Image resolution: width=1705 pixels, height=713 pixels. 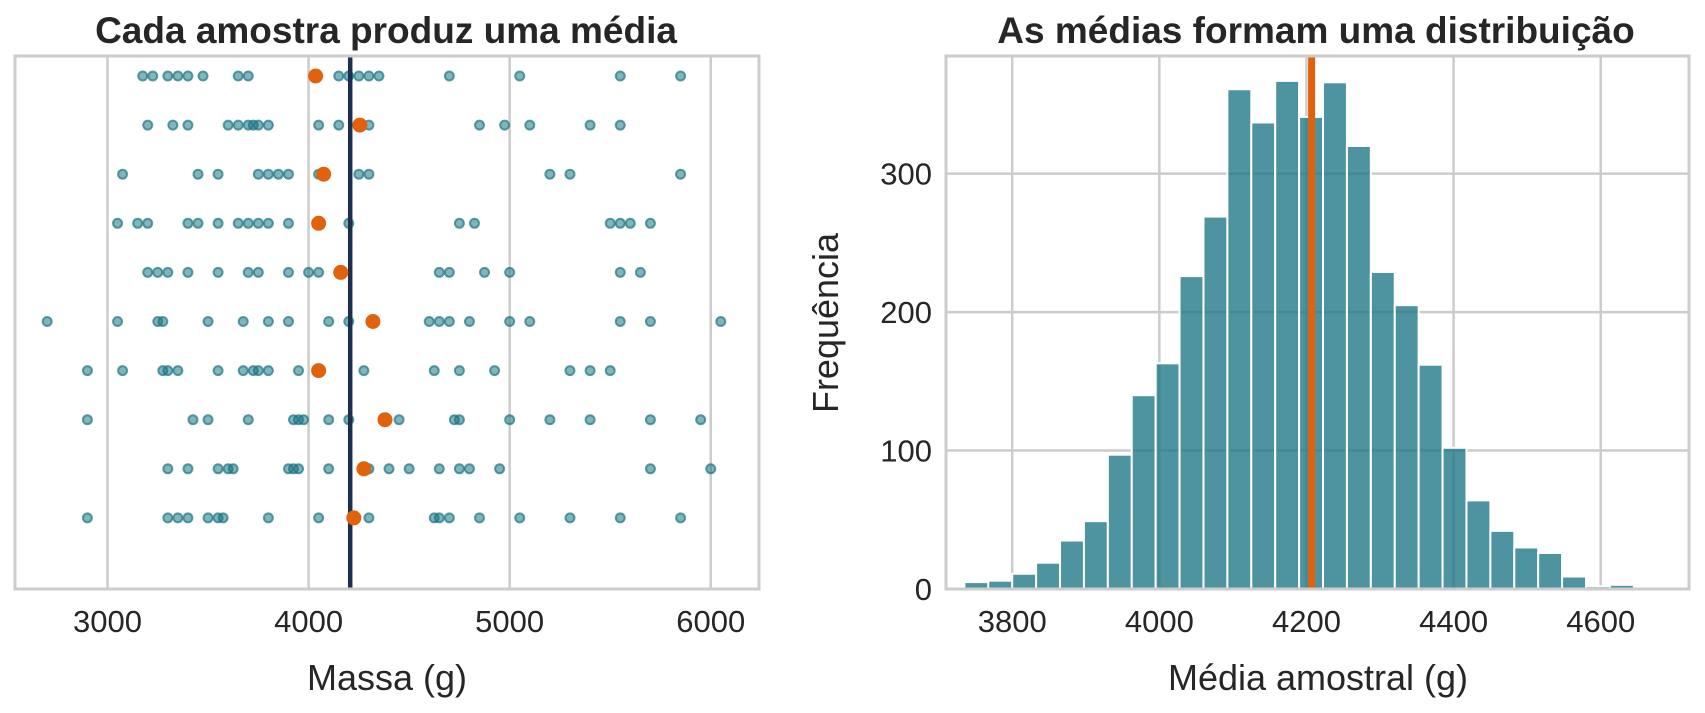 What do you see at coordinates (906, 174) in the screenshot?
I see `right-y-tick-label: 300` at bounding box center [906, 174].